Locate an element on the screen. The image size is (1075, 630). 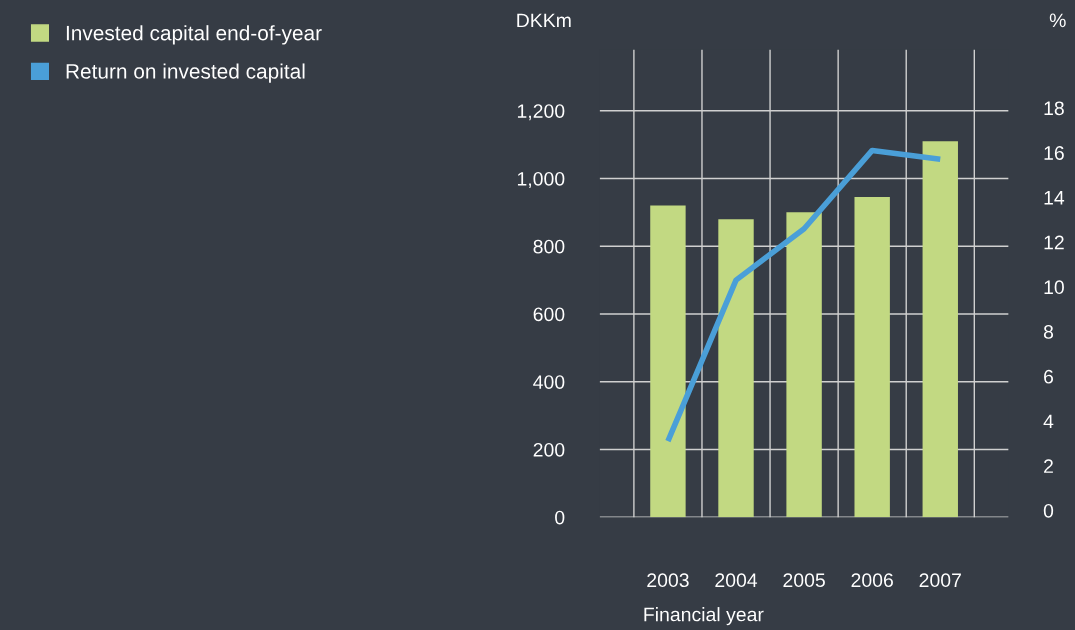
x-tick-label: 2007 is located at coordinates (940, 580).